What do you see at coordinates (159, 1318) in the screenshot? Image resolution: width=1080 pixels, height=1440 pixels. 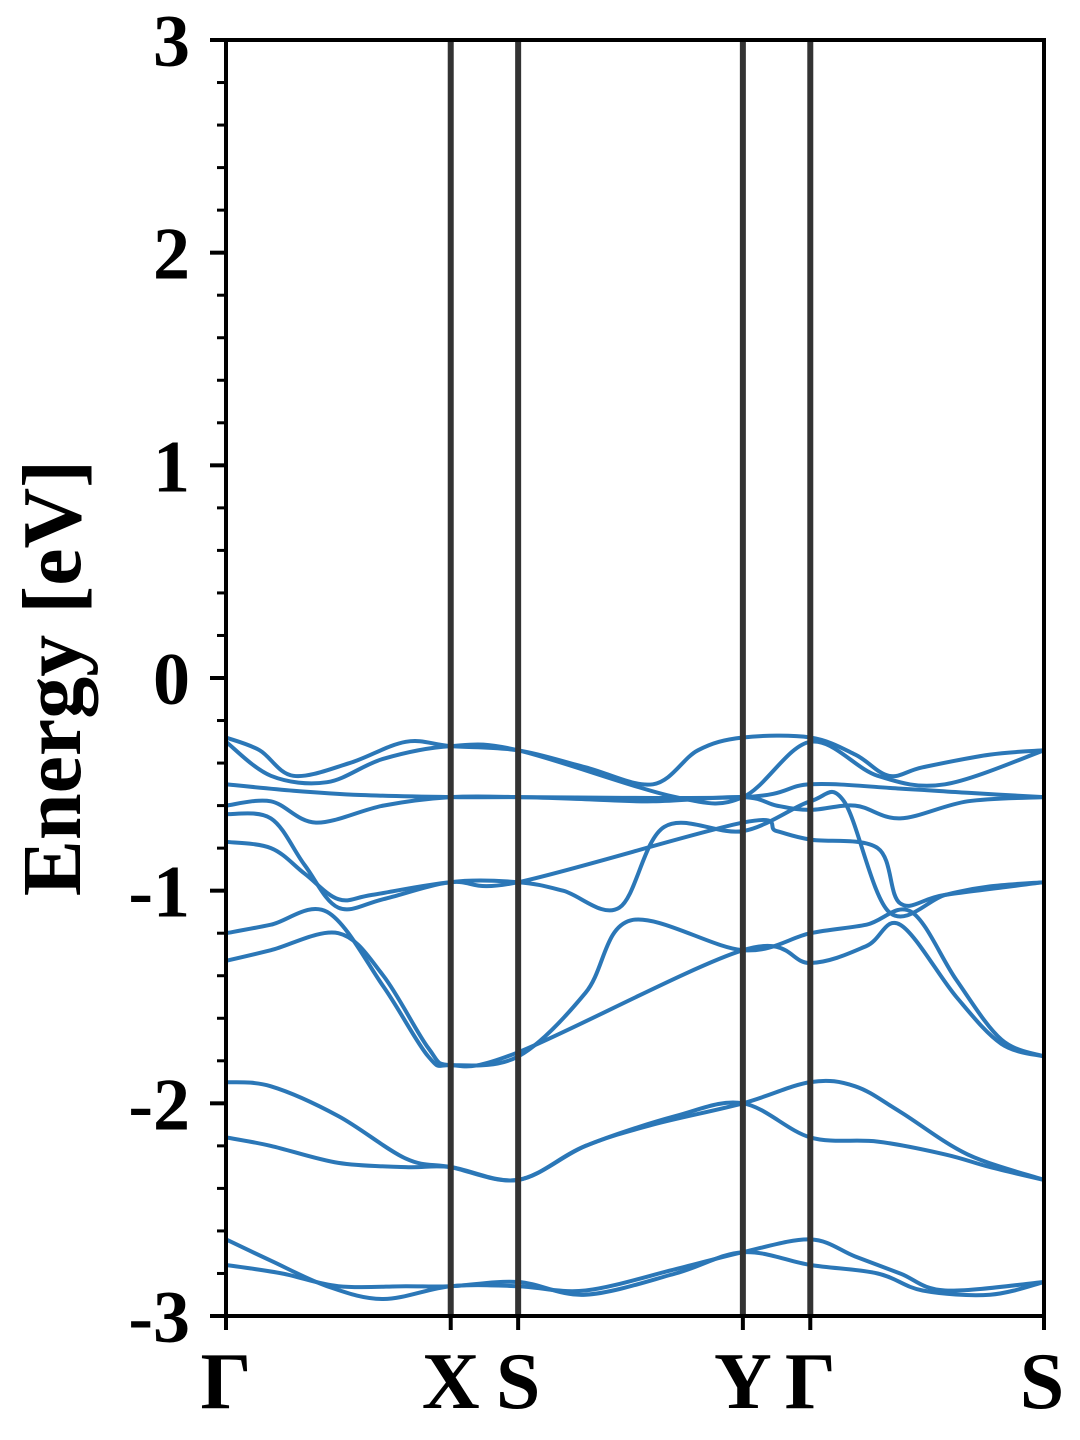 I see `y-tick-label: -3` at bounding box center [159, 1318].